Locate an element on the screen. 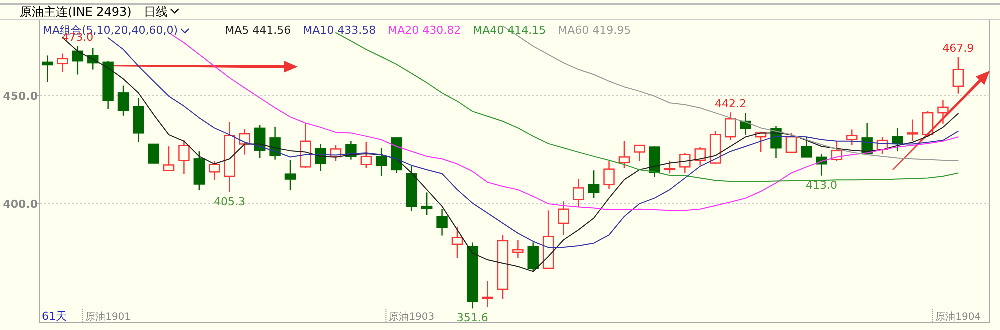  text: MA5 441.56 is located at coordinates (258, 30).